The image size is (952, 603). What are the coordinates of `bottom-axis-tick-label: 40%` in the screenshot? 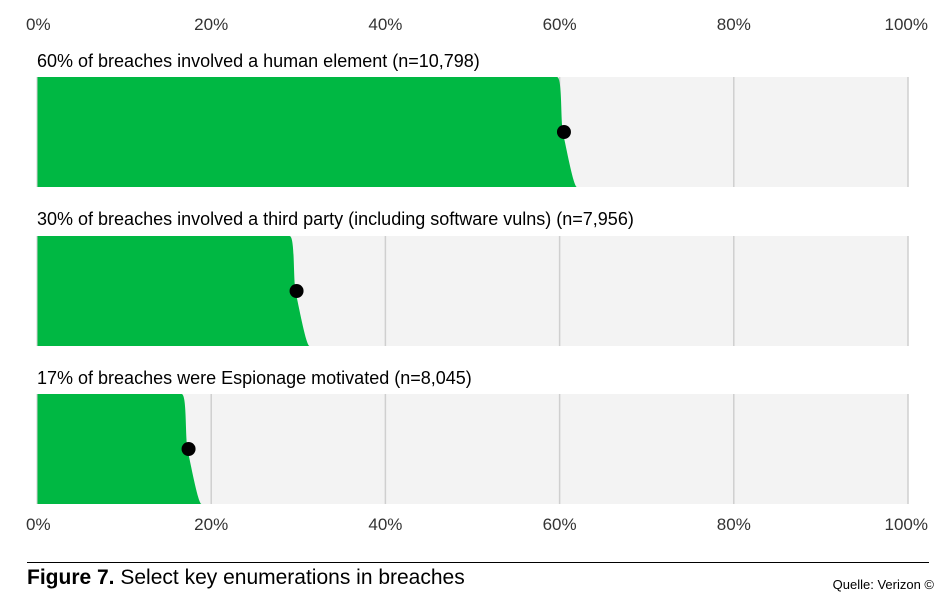 It's located at (385, 524).